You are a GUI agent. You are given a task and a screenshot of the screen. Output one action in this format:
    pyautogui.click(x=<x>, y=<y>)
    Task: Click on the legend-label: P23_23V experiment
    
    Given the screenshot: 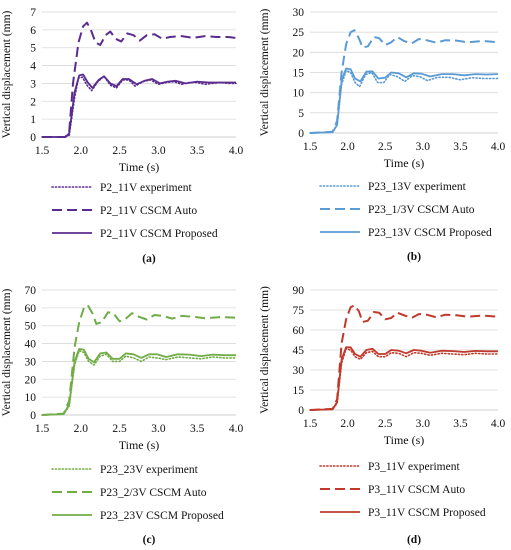 What is the action you would take?
    pyautogui.click(x=149, y=470)
    